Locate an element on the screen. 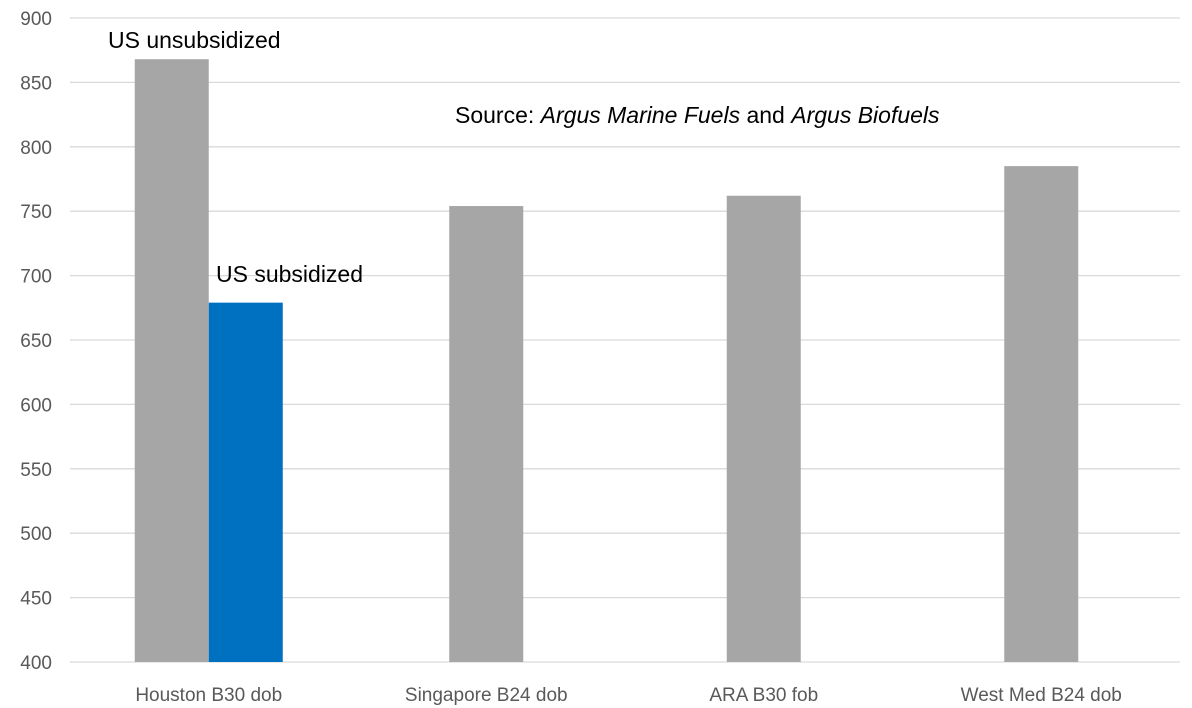  y-tick-label: 650 is located at coordinates (36, 341).